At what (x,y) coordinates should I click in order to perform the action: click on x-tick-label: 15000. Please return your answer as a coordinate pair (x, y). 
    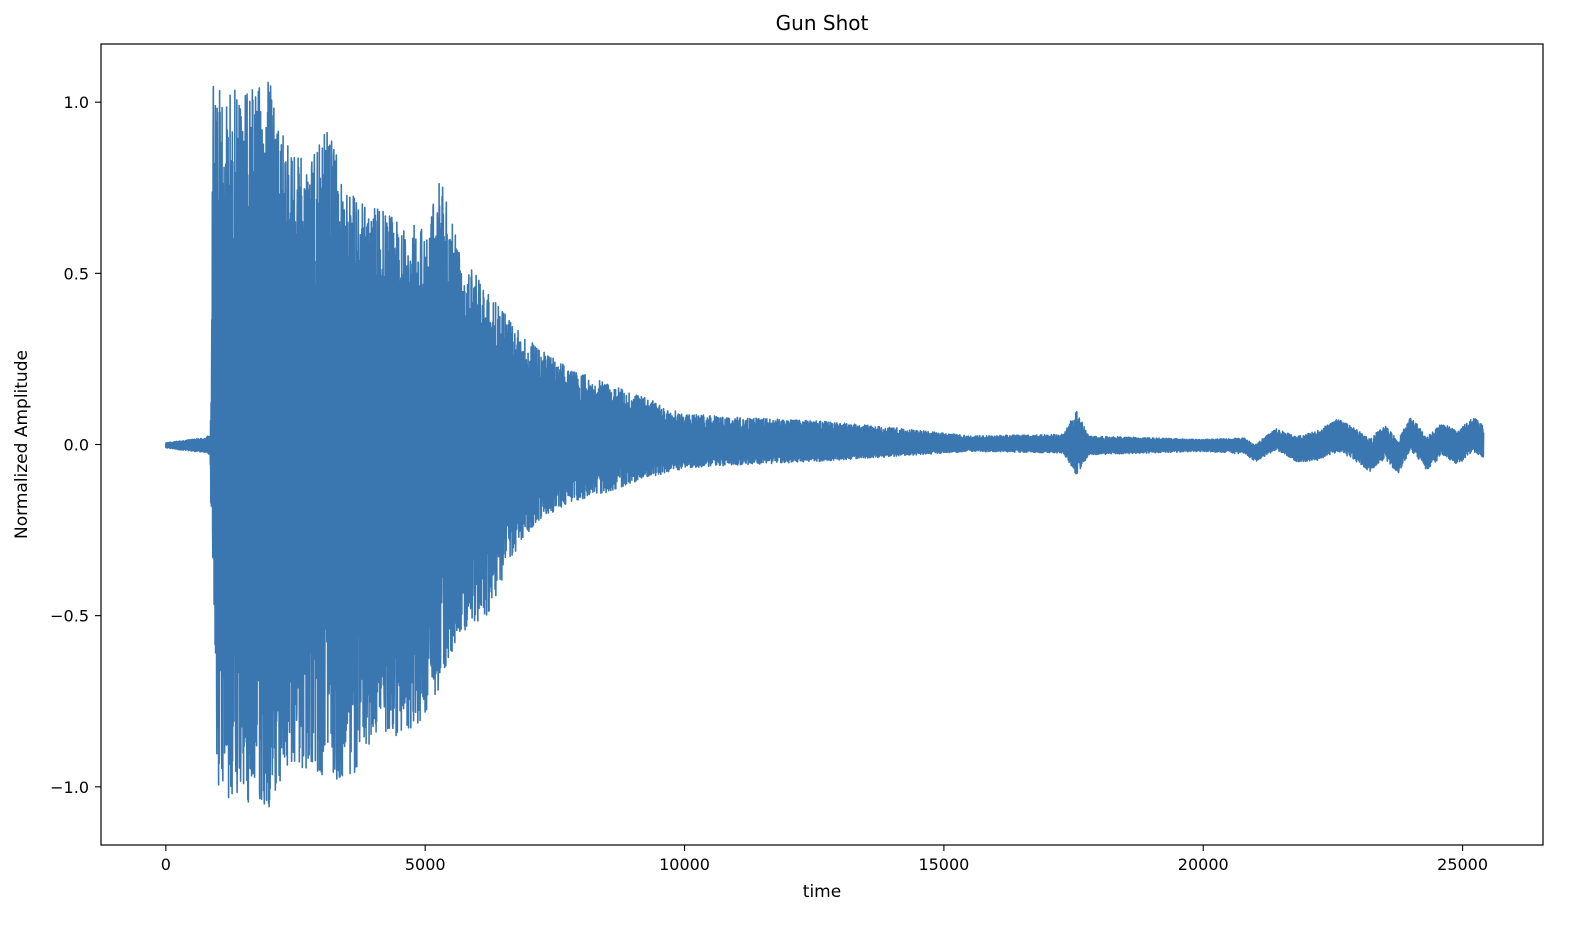
    Looking at the image, I should click on (943, 864).